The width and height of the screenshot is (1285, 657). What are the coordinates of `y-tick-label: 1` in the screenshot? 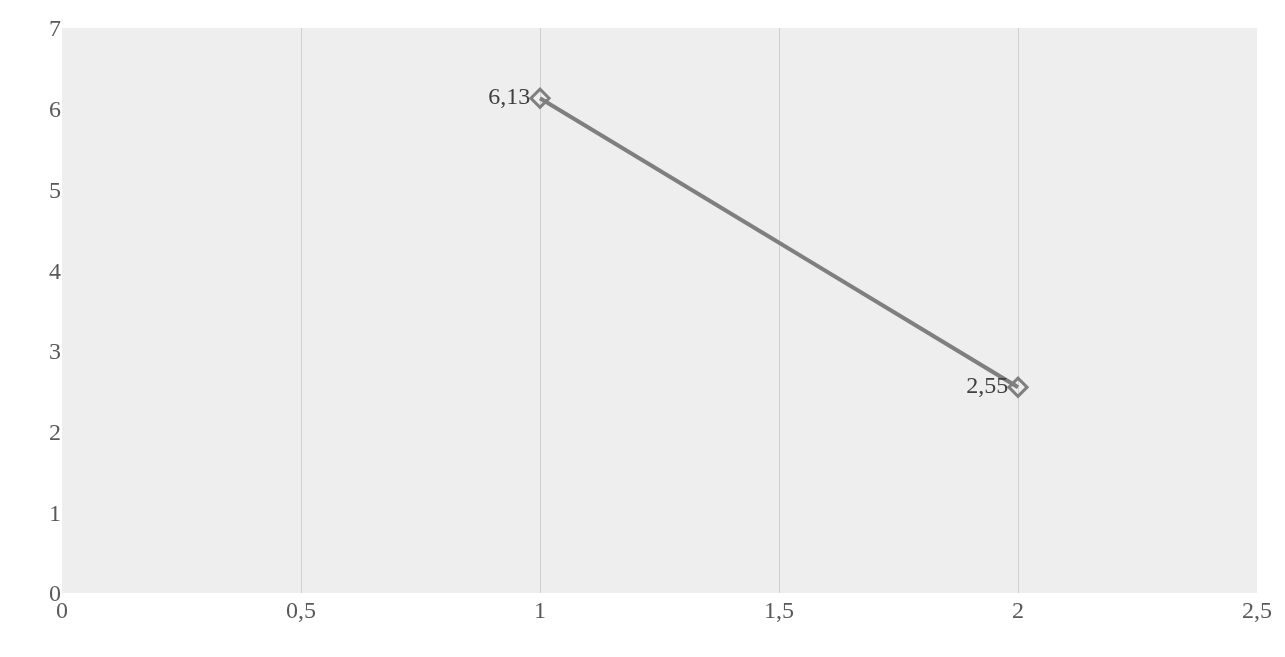 It's located at (55, 512).